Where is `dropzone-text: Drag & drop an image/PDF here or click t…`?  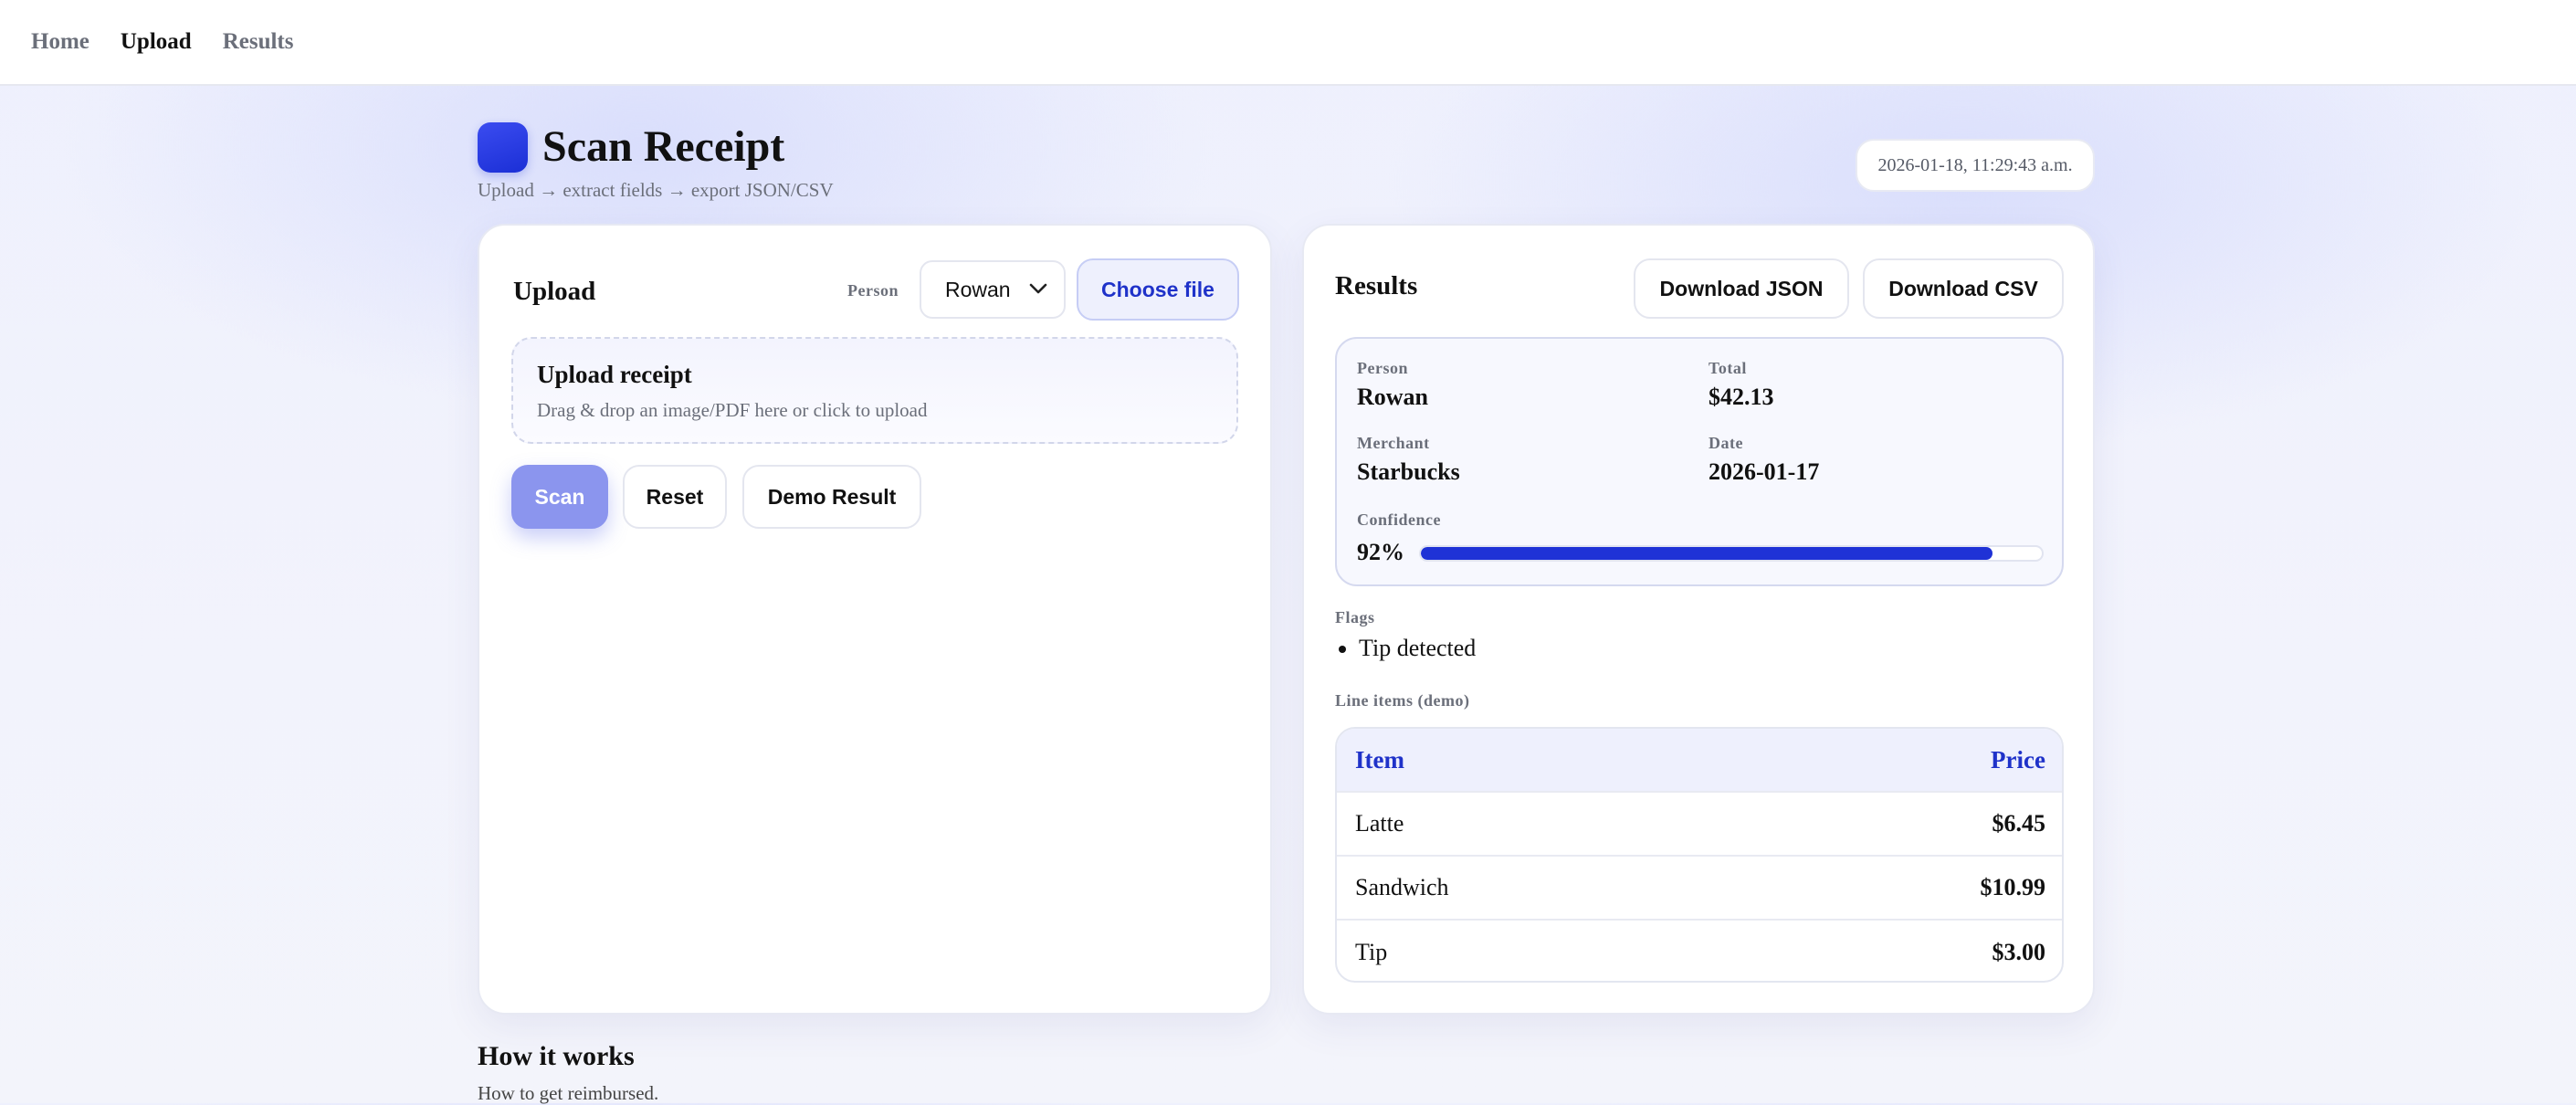 dropzone-text: Drag & drop an image/PDF here or click t… is located at coordinates (732, 410).